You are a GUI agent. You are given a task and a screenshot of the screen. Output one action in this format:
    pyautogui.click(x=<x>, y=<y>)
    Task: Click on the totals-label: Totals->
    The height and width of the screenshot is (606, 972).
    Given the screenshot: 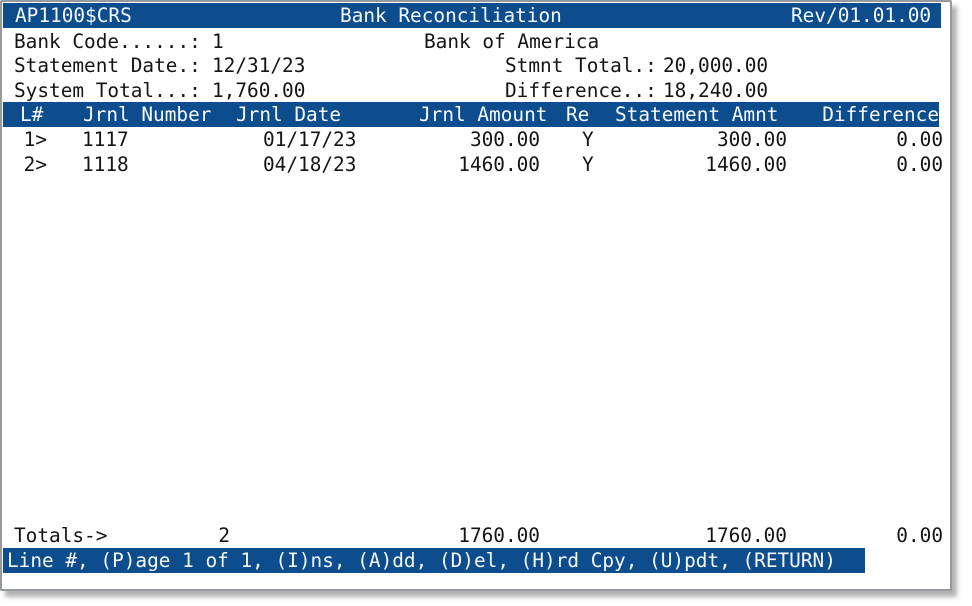 What is the action you would take?
    pyautogui.click(x=61, y=535)
    